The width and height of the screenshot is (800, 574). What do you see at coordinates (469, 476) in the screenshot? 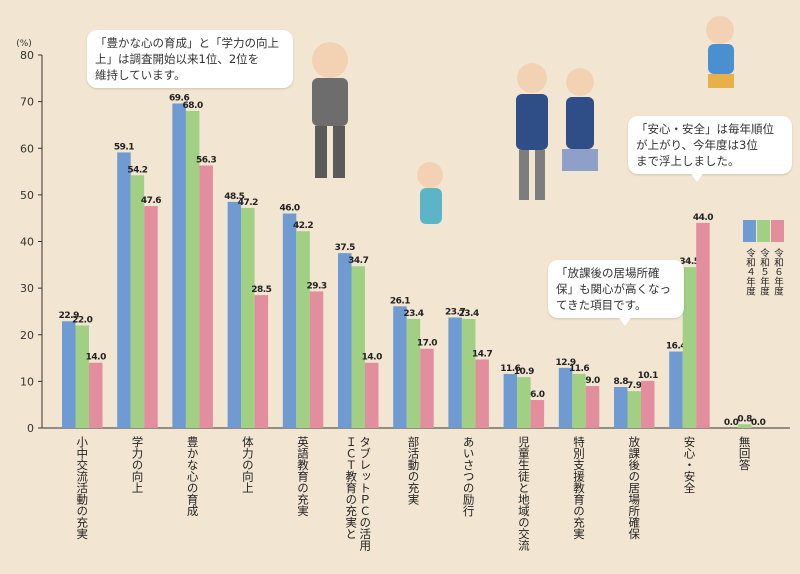
I see `category-label: あいさつの励行` at bounding box center [469, 476].